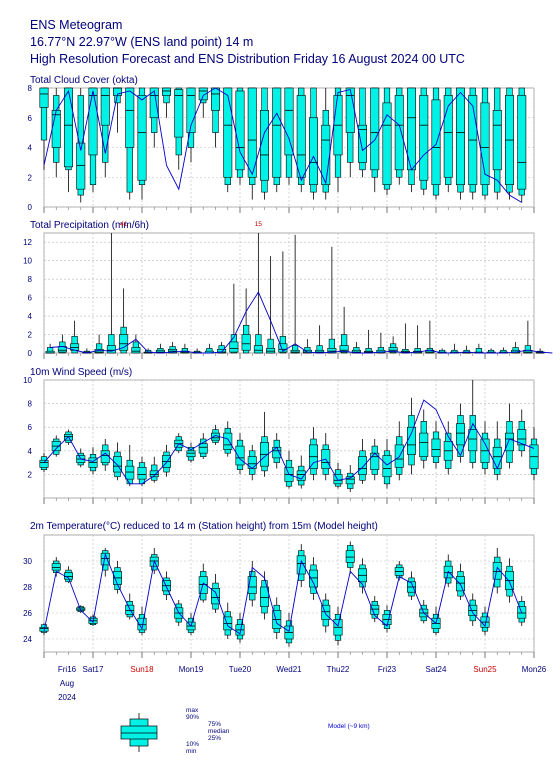 The width and height of the screenshot is (560, 760). What do you see at coordinates (67, 683) in the screenshot?
I see `month-label: Aug` at bounding box center [67, 683].